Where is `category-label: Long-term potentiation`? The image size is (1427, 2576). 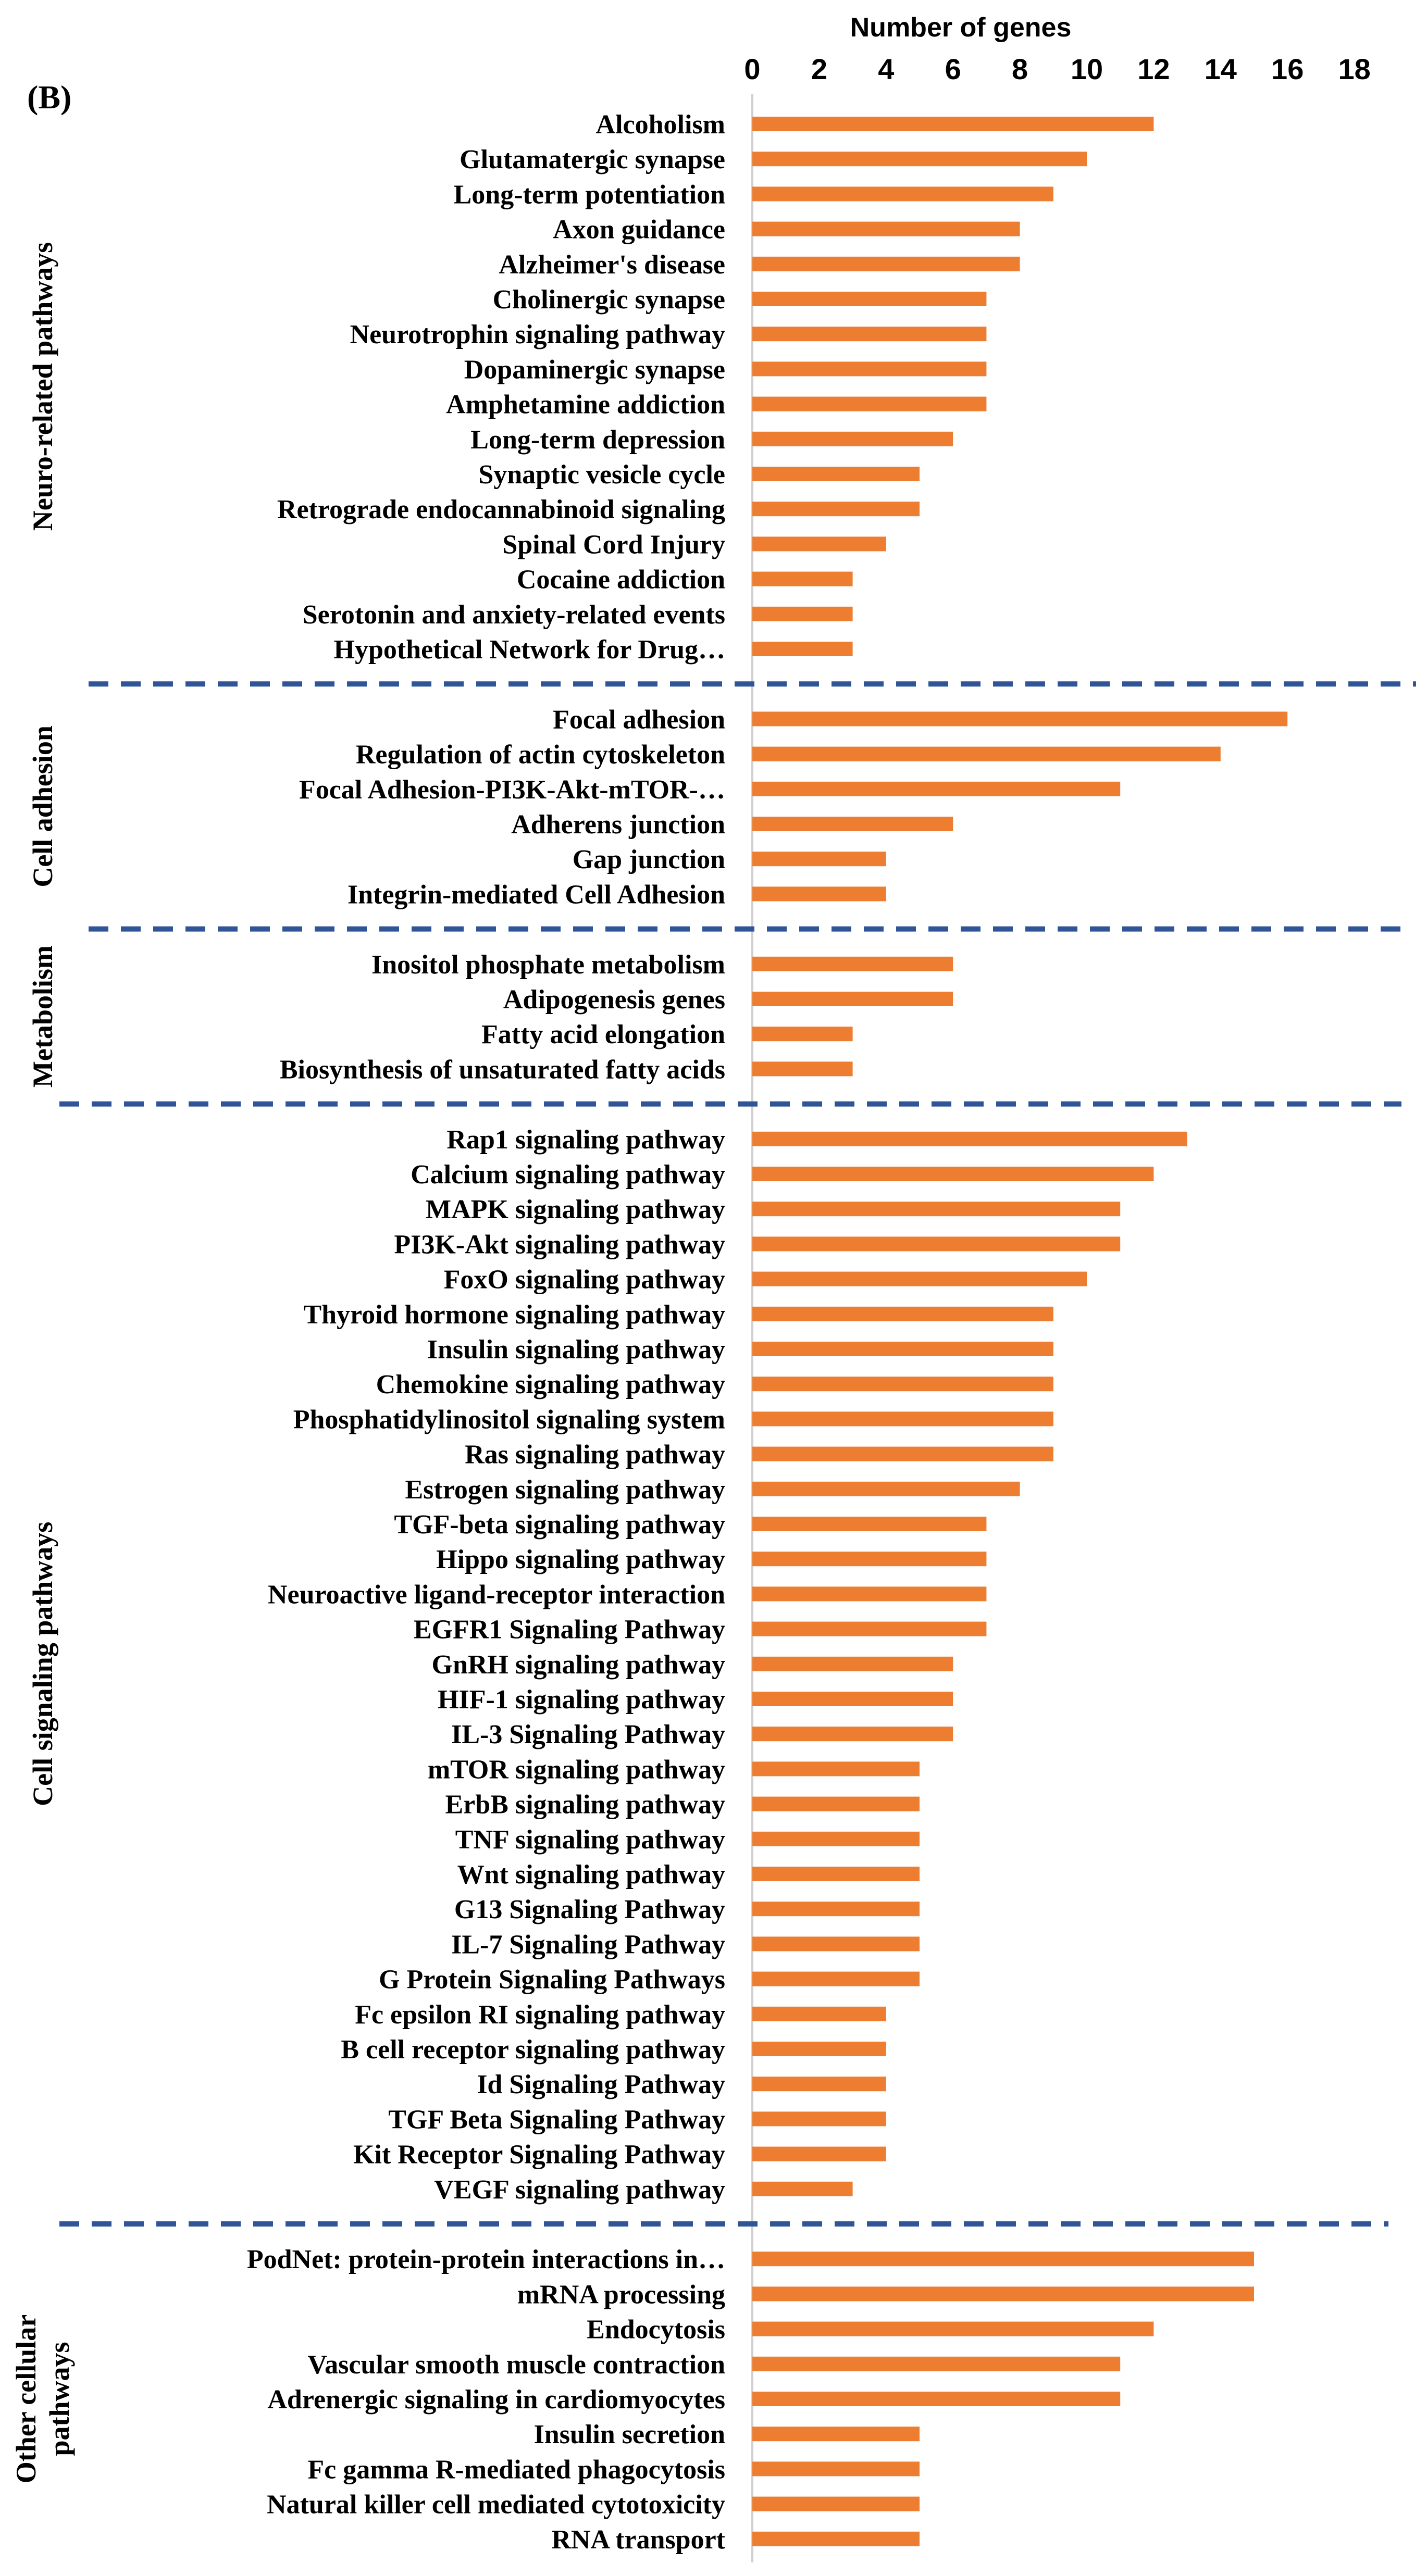 category-label: Long-term potentiation is located at coordinates (590, 194).